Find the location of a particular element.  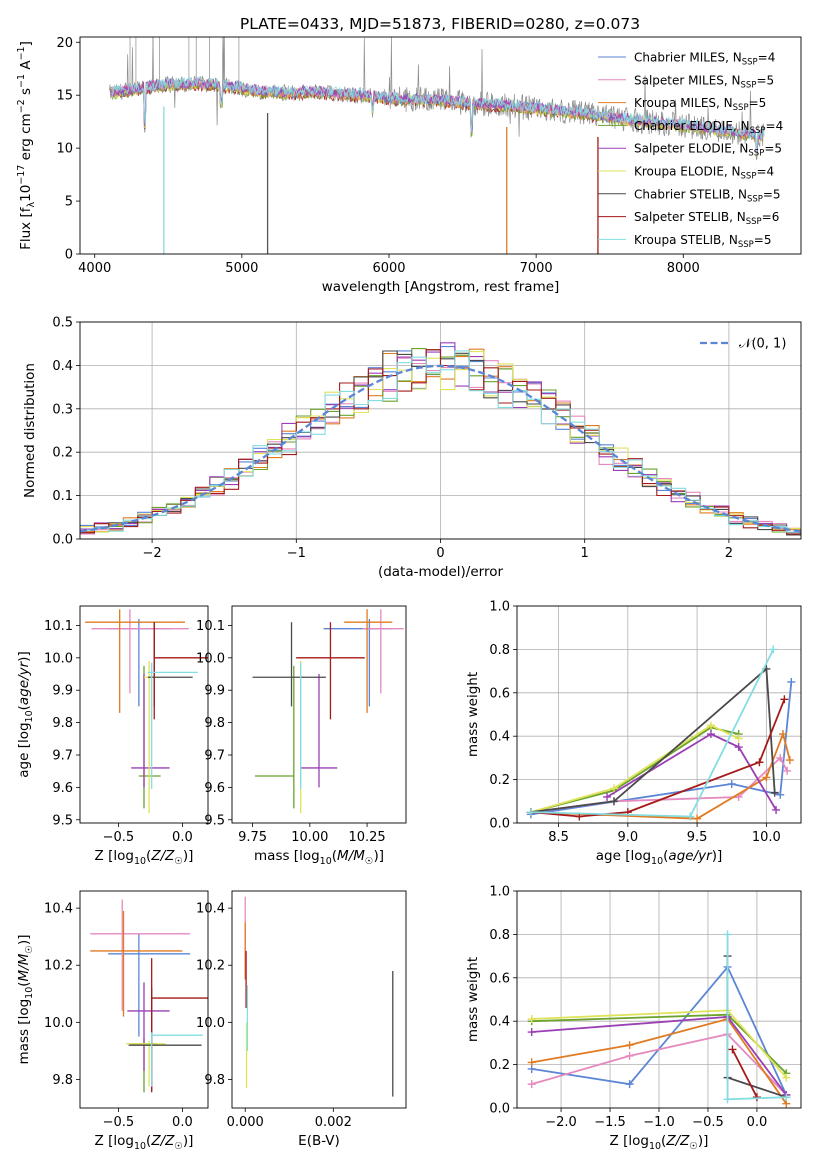

y-axis-label: mass weight is located at coordinates (473, 999).